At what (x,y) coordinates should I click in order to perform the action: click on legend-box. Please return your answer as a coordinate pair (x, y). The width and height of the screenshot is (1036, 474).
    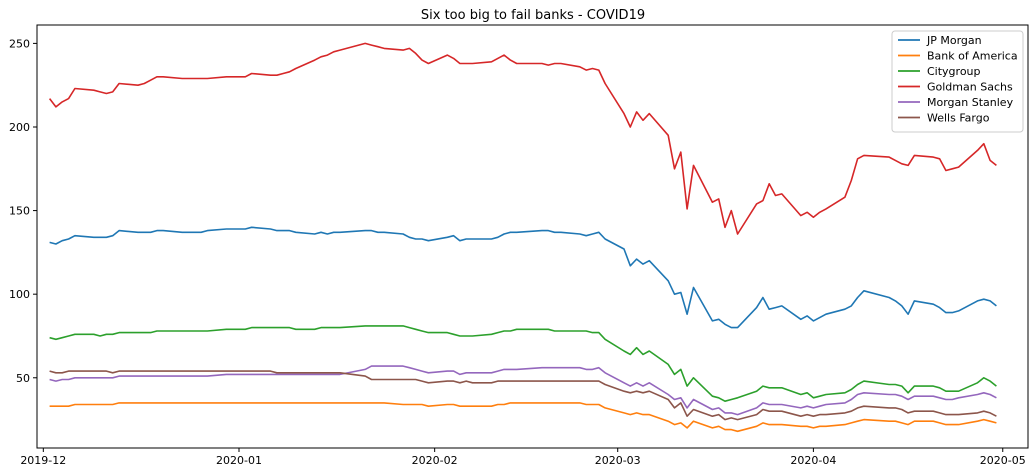
    Looking at the image, I should click on (957, 81).